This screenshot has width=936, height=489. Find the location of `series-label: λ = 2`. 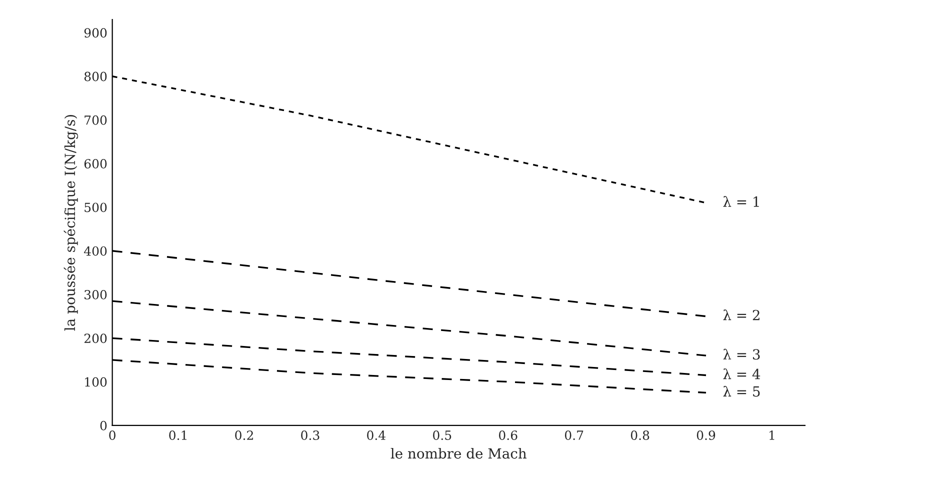

series-label: λ = 2 is located at coordinates (741, 315).